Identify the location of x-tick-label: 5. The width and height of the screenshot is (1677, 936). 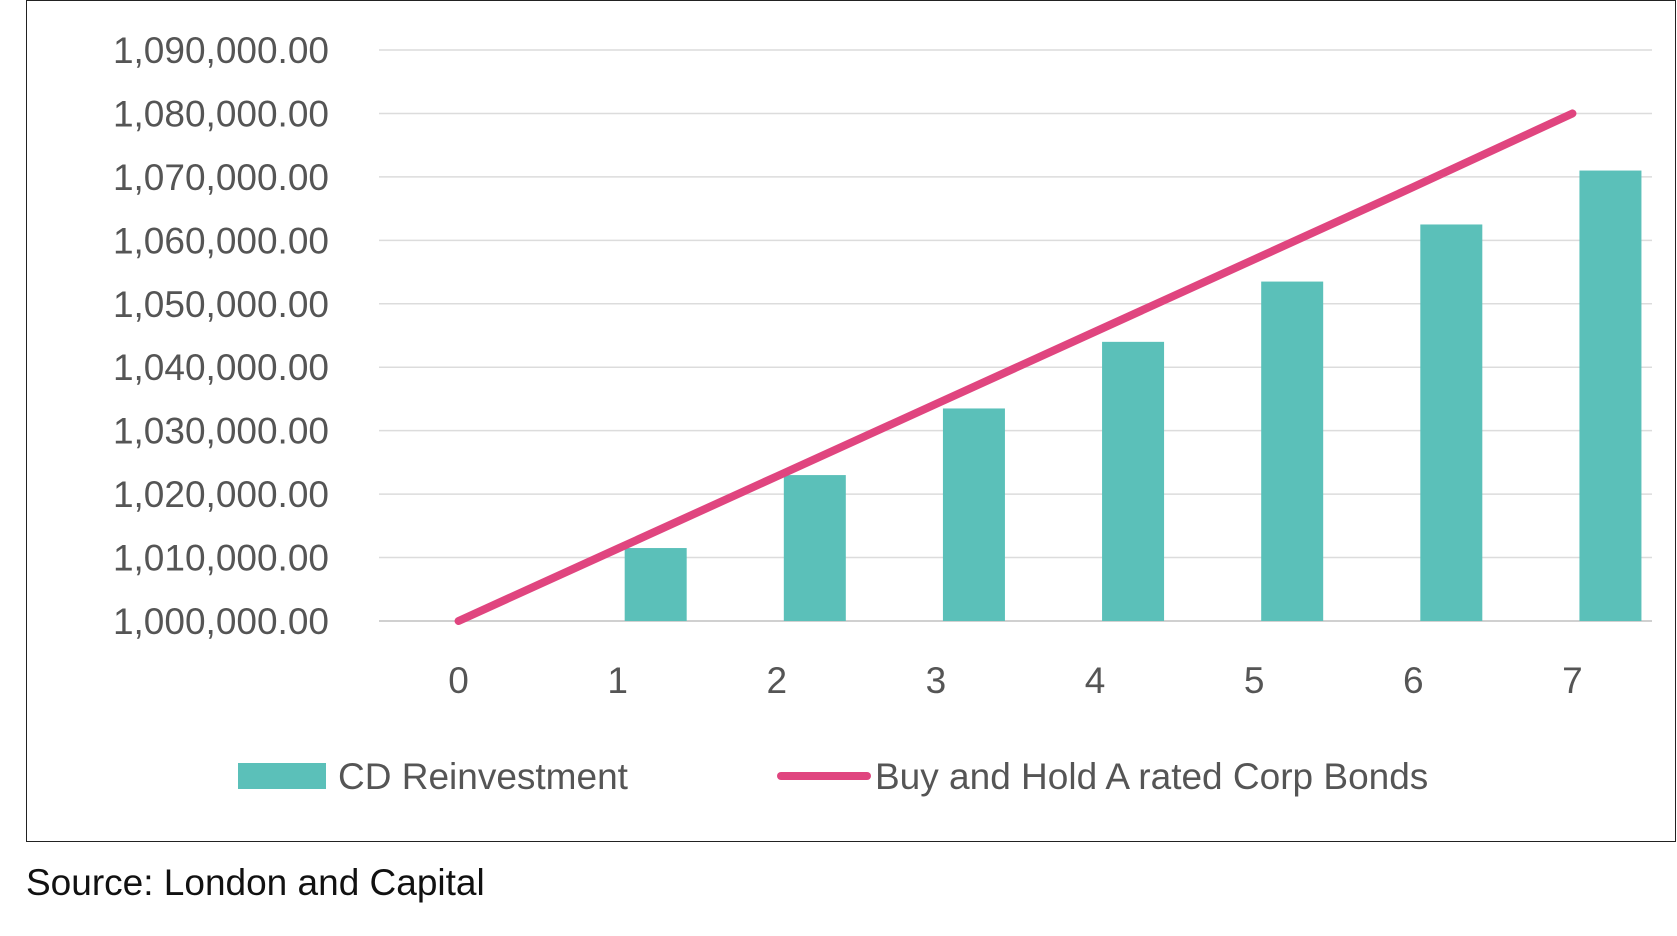
(1254, 680).